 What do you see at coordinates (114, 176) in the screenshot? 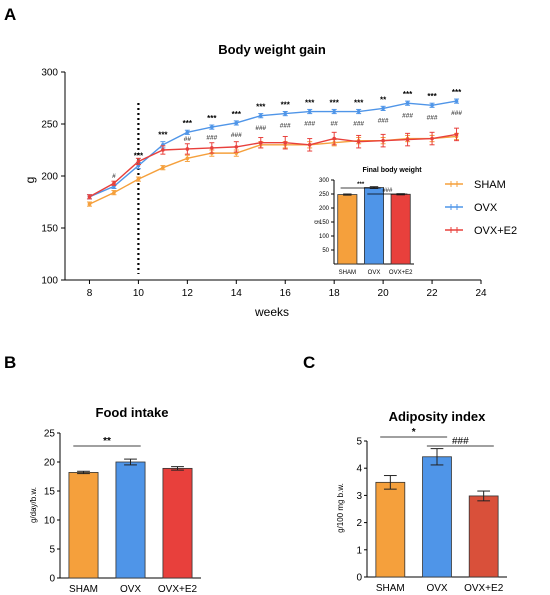
I see `significance-e2: #` at bounding box center [114, 176].